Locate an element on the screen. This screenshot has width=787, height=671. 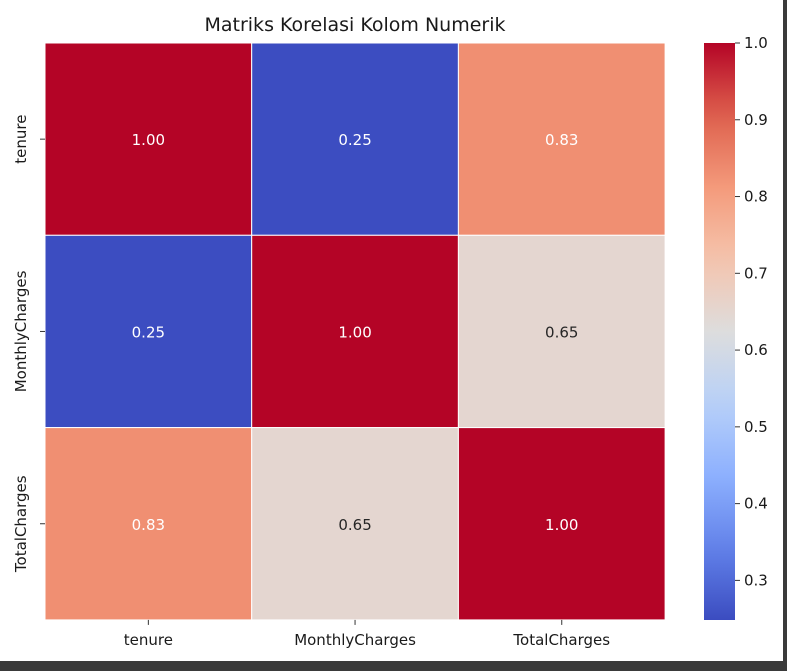
y-axis: tenure MonthlyCharges TotalCharges is located at coordinates (28, 344).